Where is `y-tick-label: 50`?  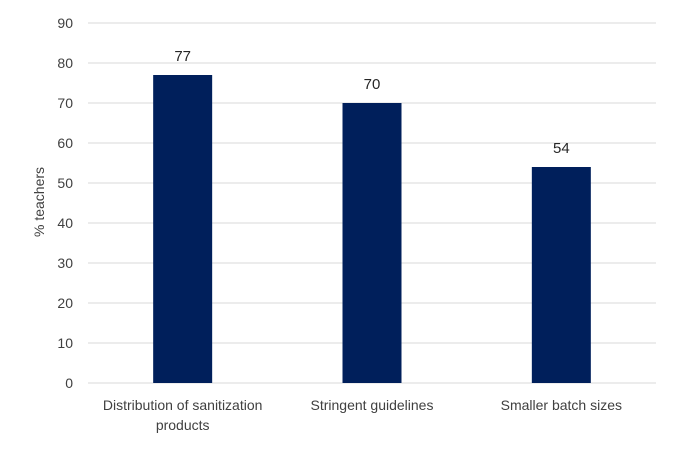 y-tick-label: 50 is located at coordinates (65, 183).